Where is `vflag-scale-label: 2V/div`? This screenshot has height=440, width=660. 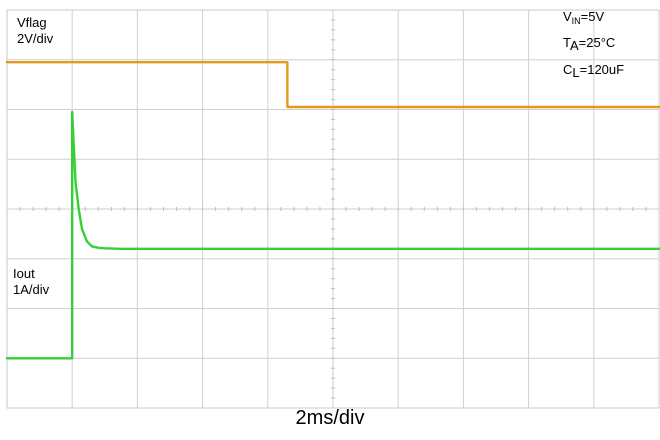
vflag-scale-label: 2V/div is located at coordinates (35, 38).